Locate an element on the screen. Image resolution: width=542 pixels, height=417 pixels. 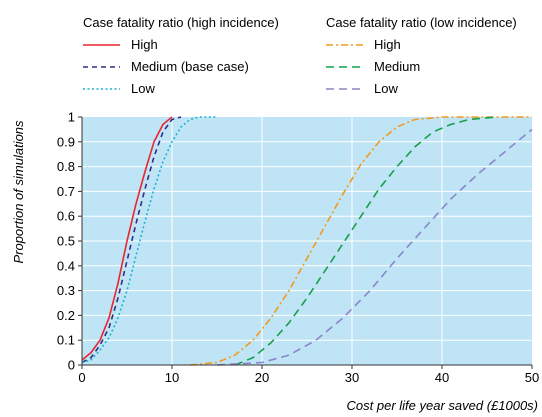
x-tick-label: 20 is located at coordinates (262, 377).